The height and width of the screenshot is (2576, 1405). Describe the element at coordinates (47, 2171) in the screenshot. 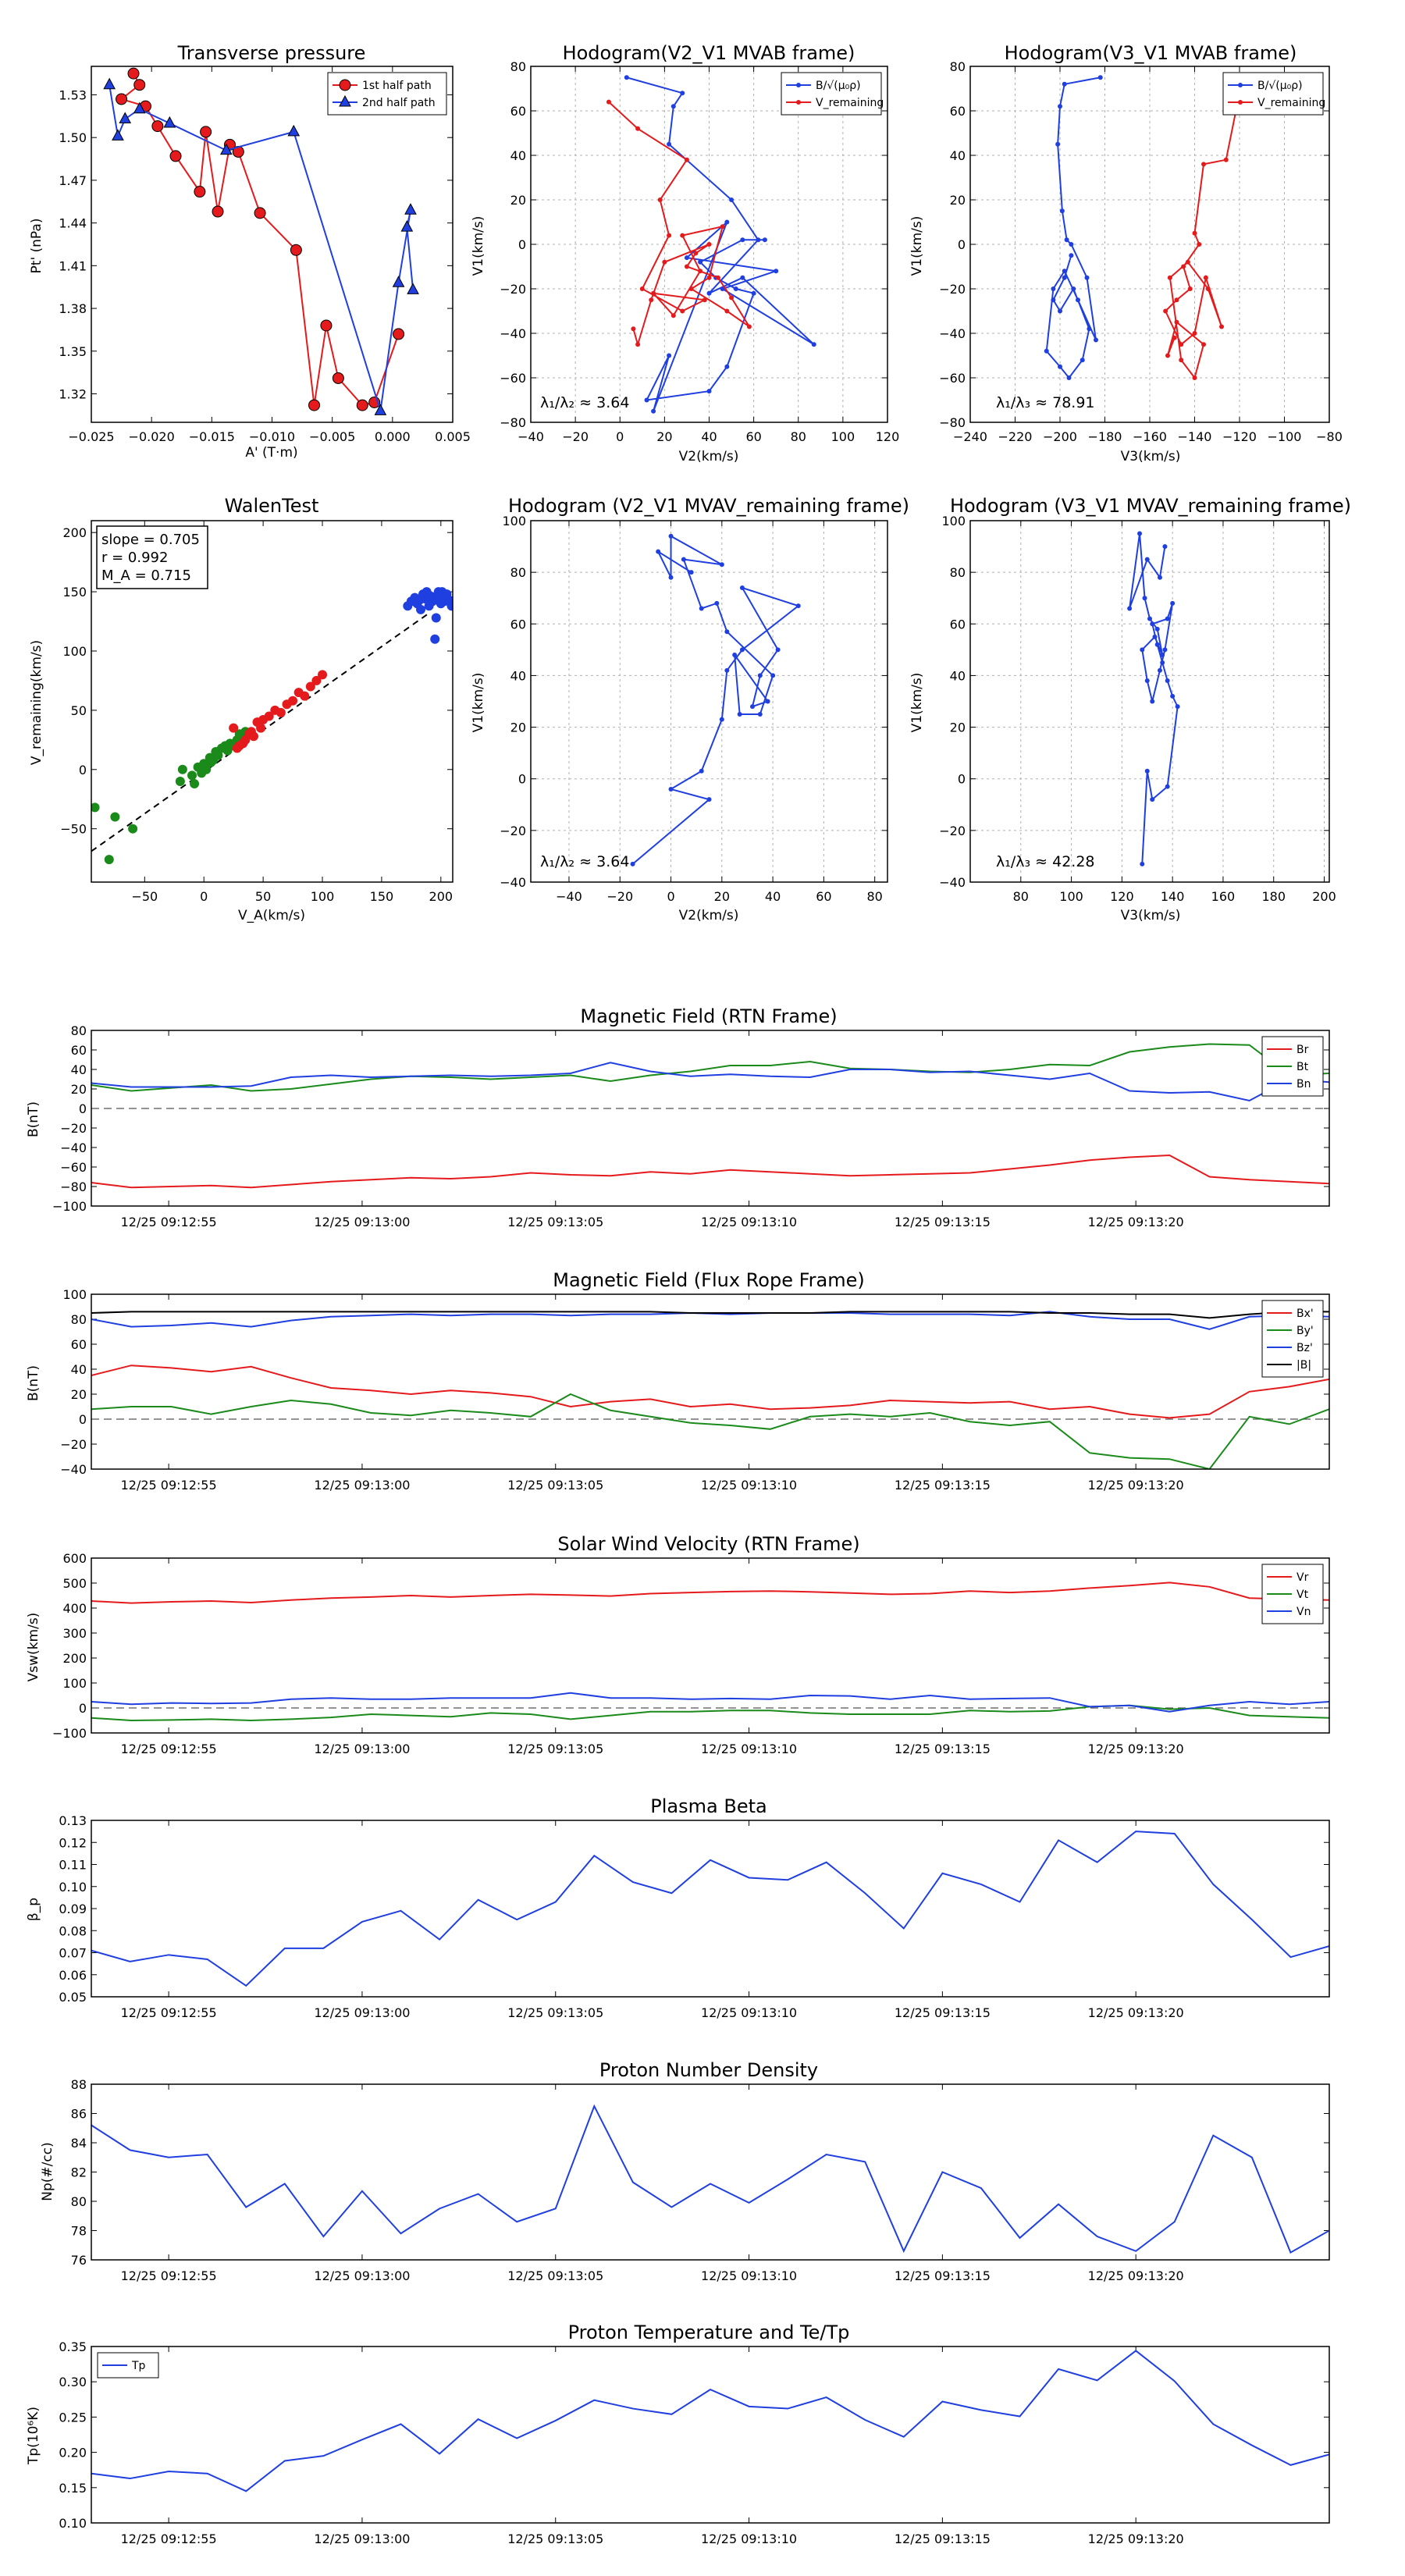

I see `y-axis-label: Np(#/cc)` at that location.